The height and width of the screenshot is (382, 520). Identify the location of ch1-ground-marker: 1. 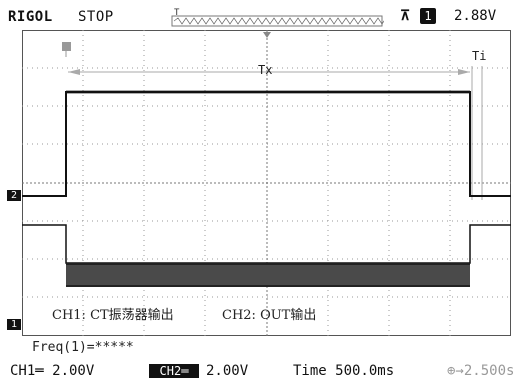
(14, 324).